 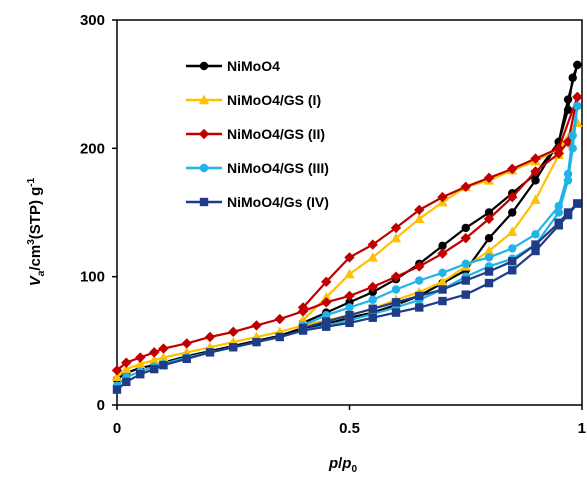 I want to click on x-title-sub: 0, so click(x=354, y=469).